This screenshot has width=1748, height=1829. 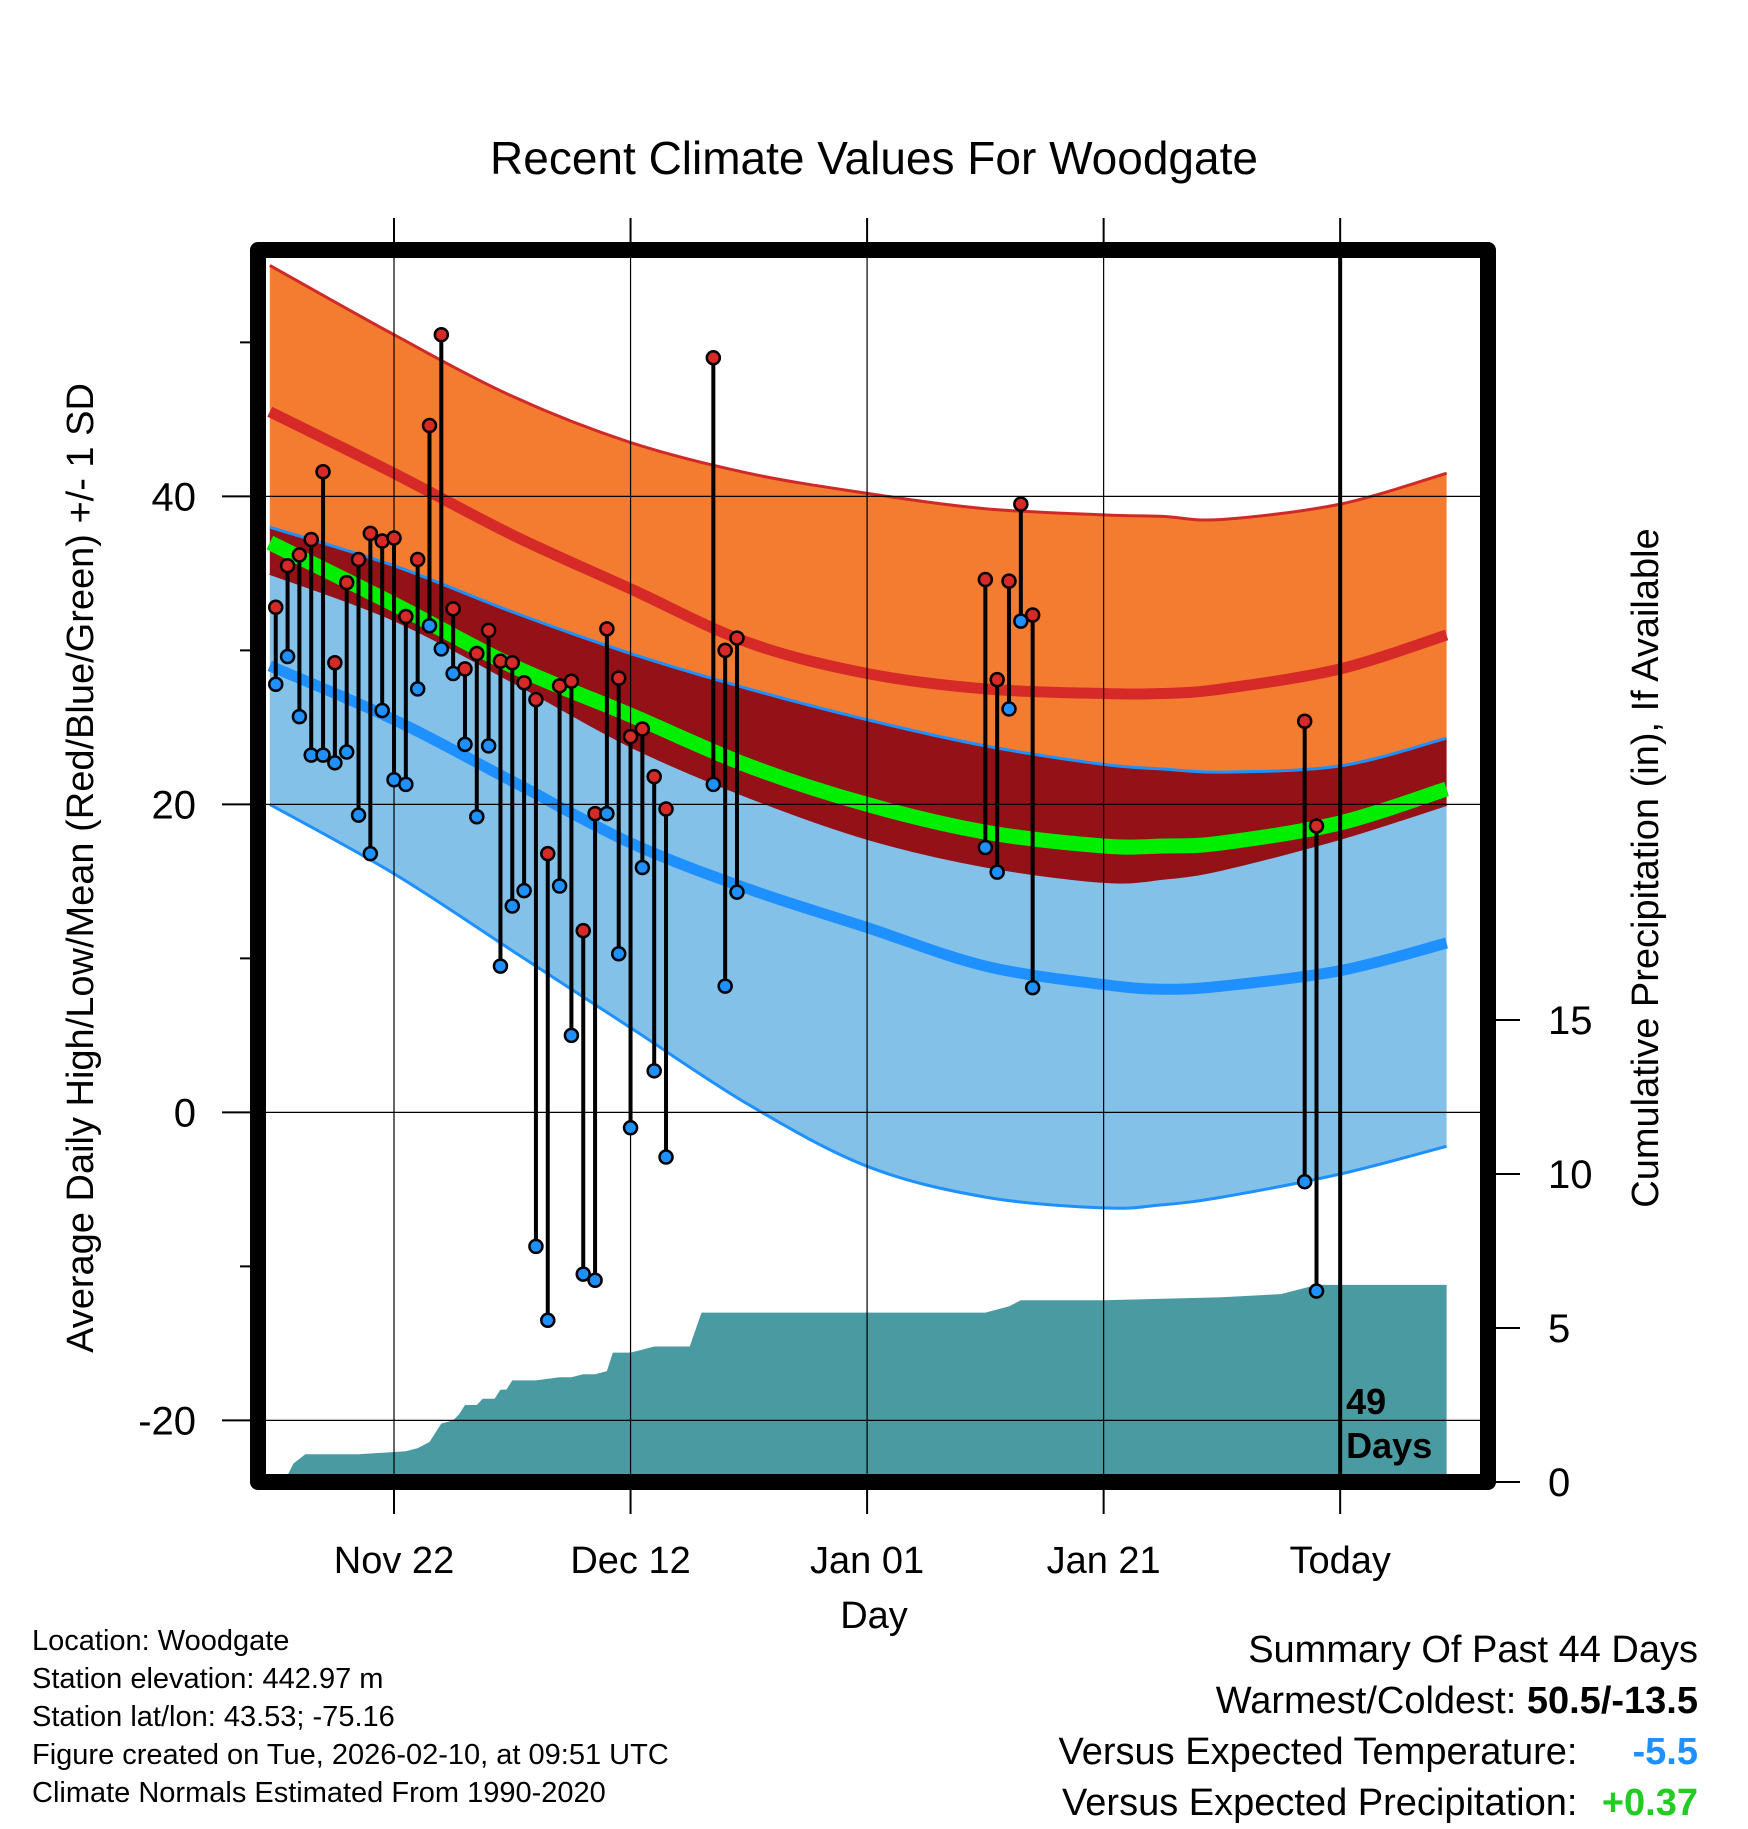 I want to click on x-axis-label: Day, so click(x=874, y=1616).